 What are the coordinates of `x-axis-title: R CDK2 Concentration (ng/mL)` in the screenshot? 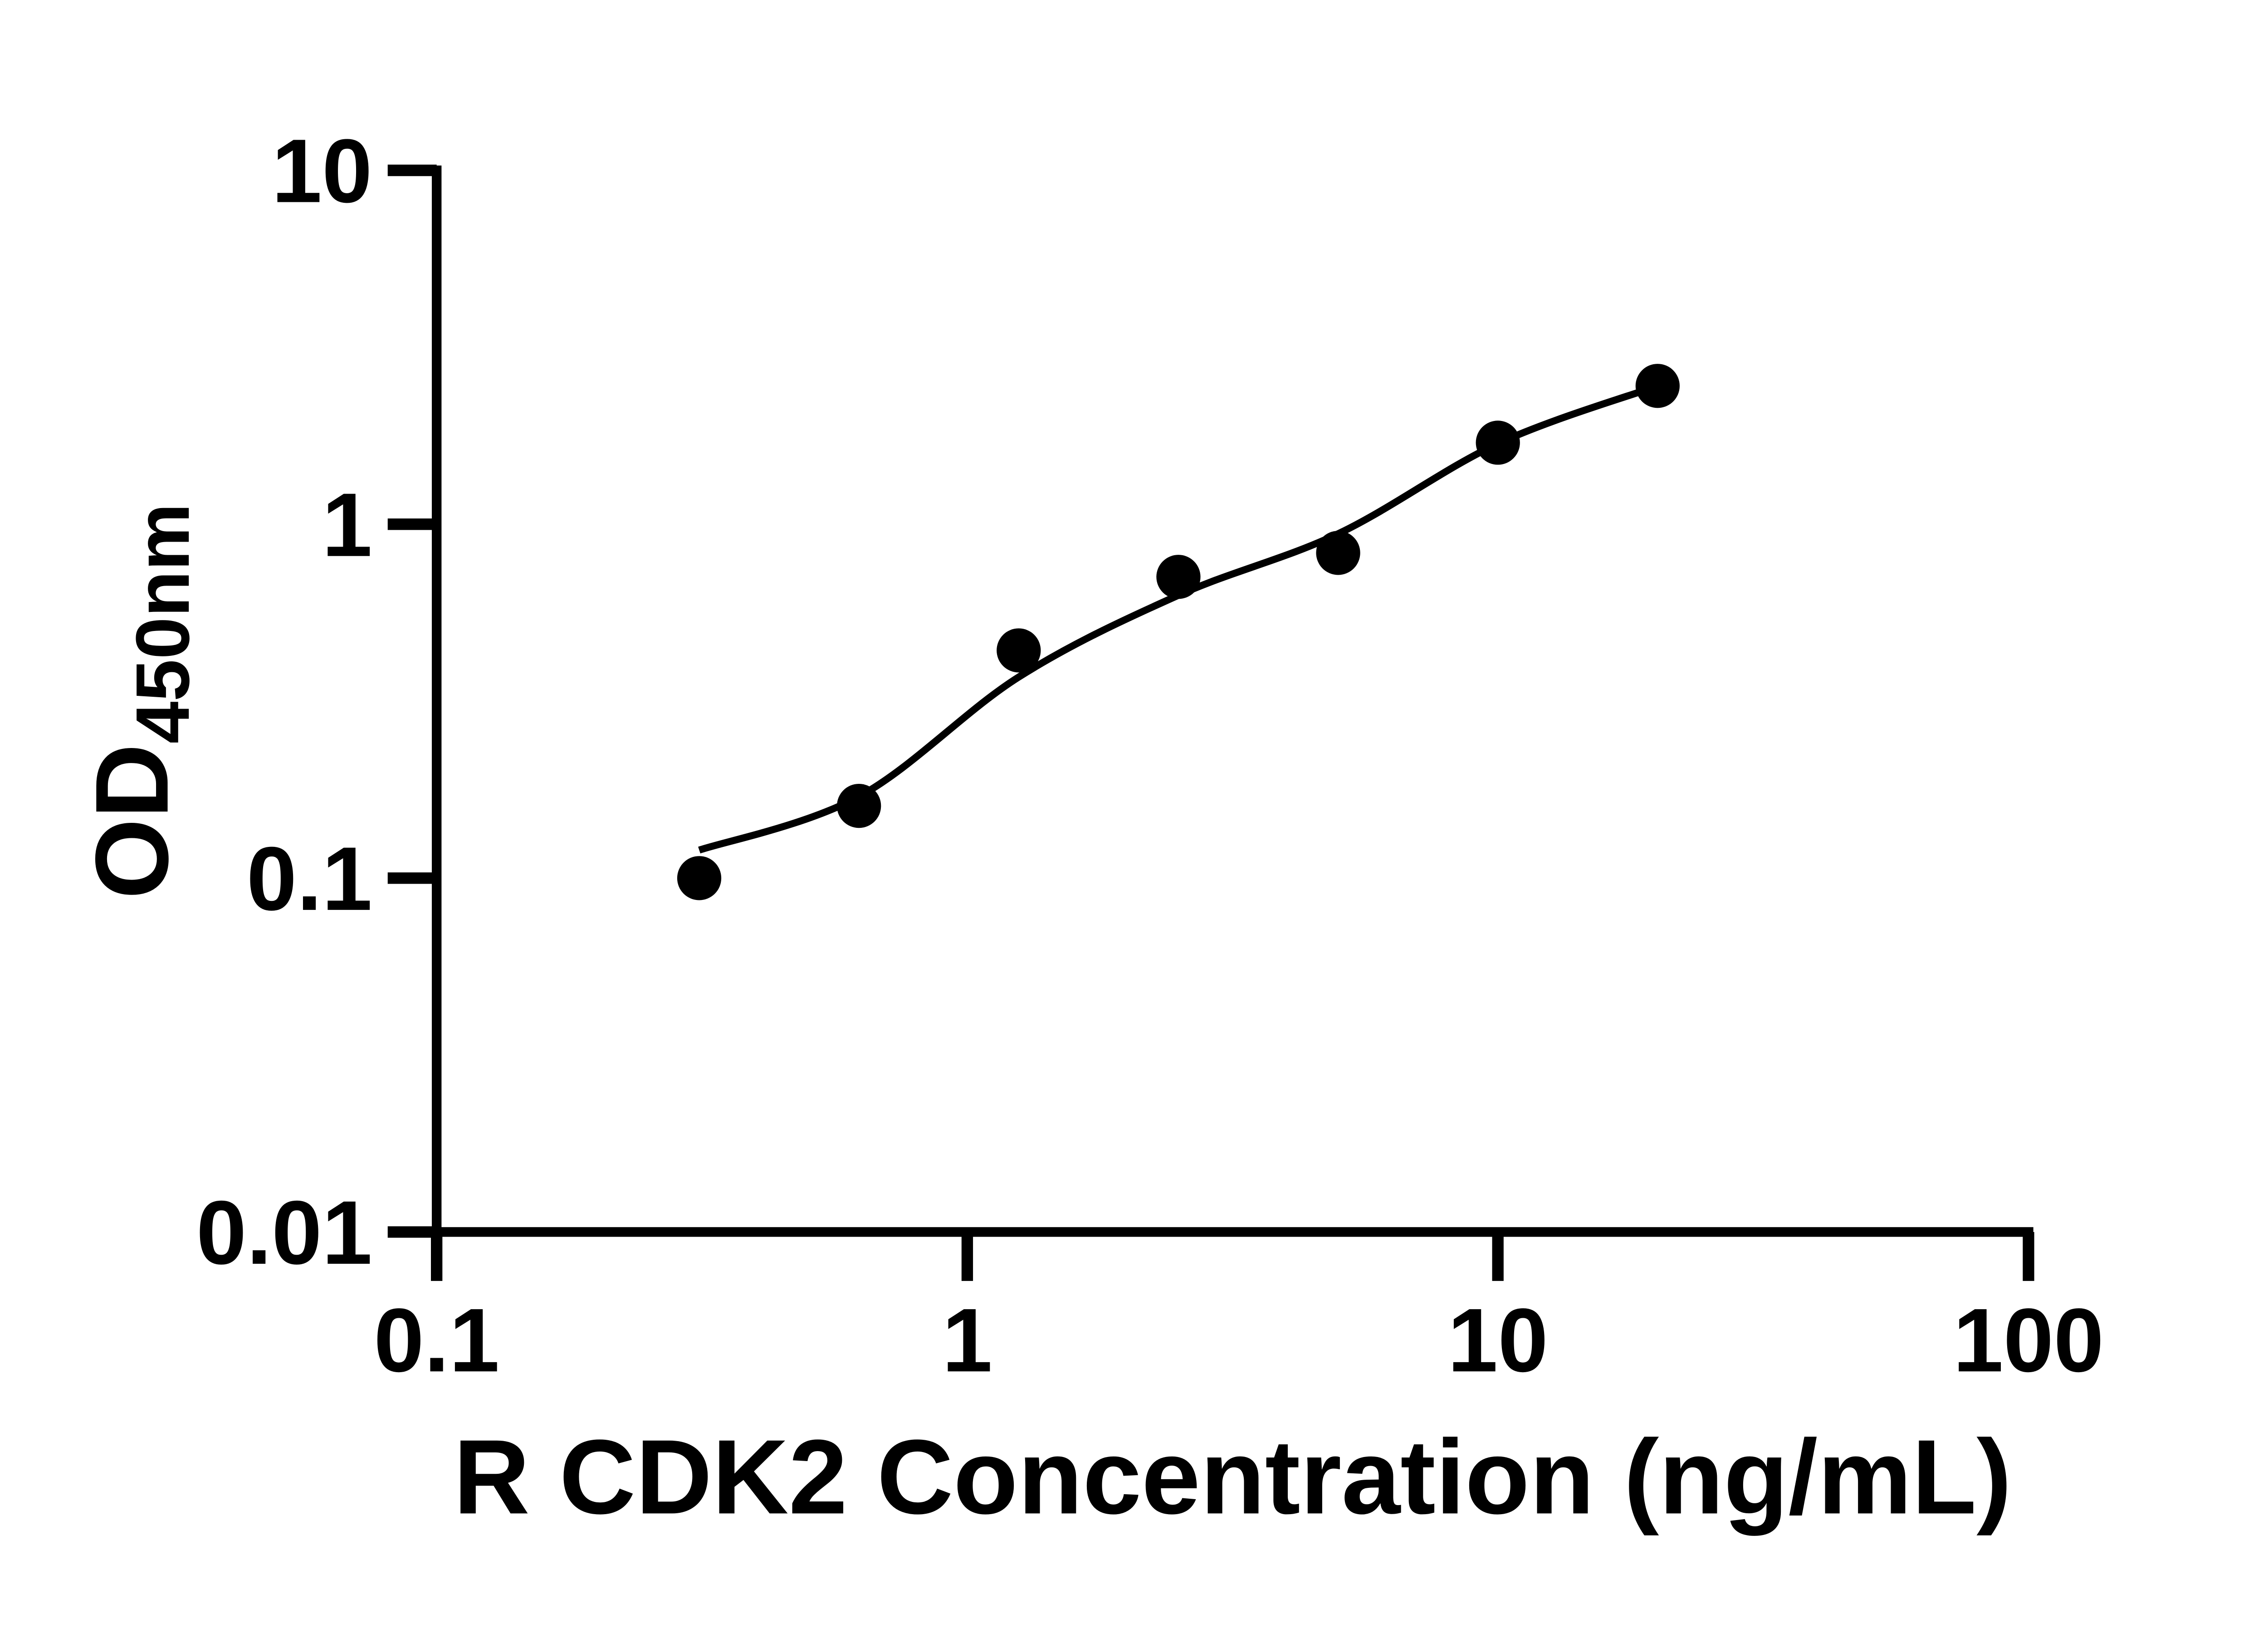 It's located at (1233, 1477).